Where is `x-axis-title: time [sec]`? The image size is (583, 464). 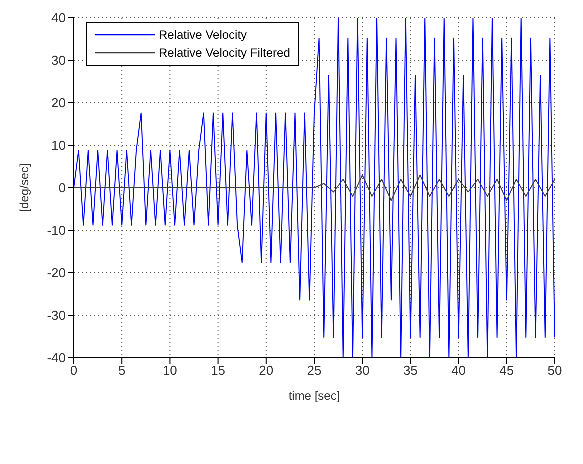 x-axis-title: time [sec] is located at coordinates (314, 396).